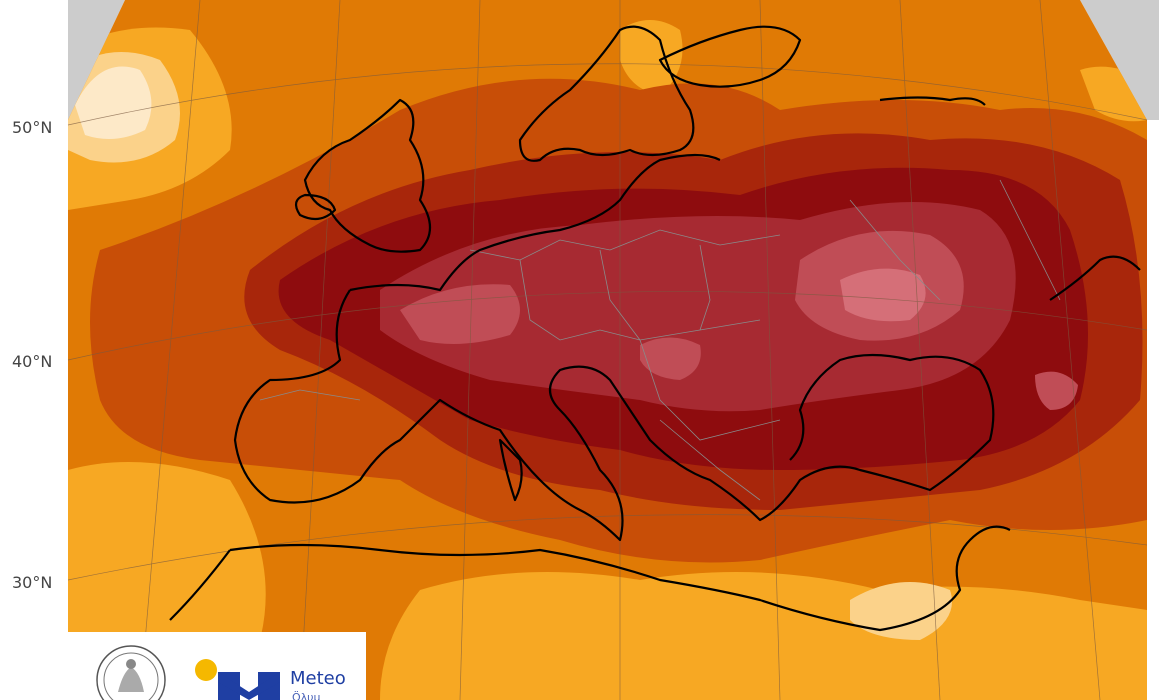 The width and height of the screenshot is (1159, 700). What do you see at coordinates (318, 678) in the screenshot?
I see `meteo-logo-label: Meteo` at bounding box center [318, 678].